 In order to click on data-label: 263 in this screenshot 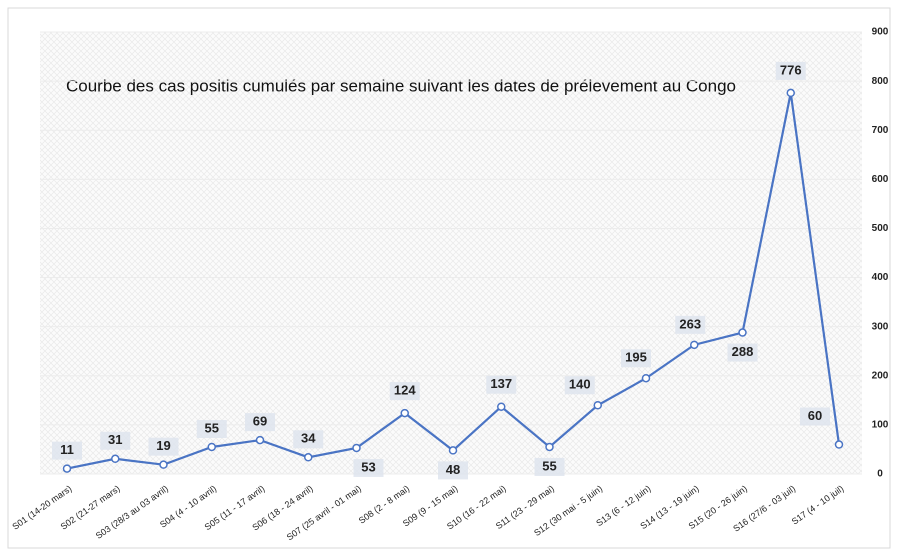, I will do `click(690, 323)`.